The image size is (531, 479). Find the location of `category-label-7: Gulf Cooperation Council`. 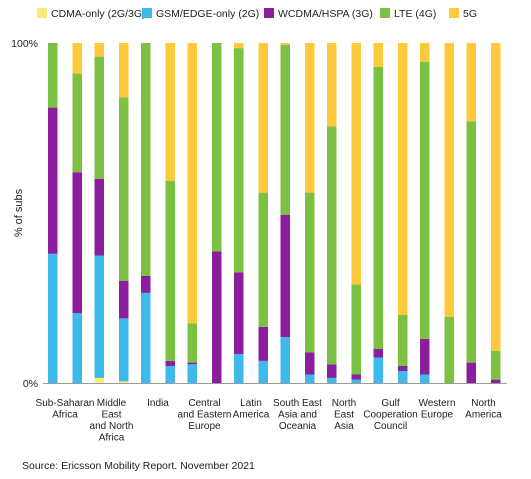

category-label-7: Gulf Cooperation Council is located at coordinates (390, 415).